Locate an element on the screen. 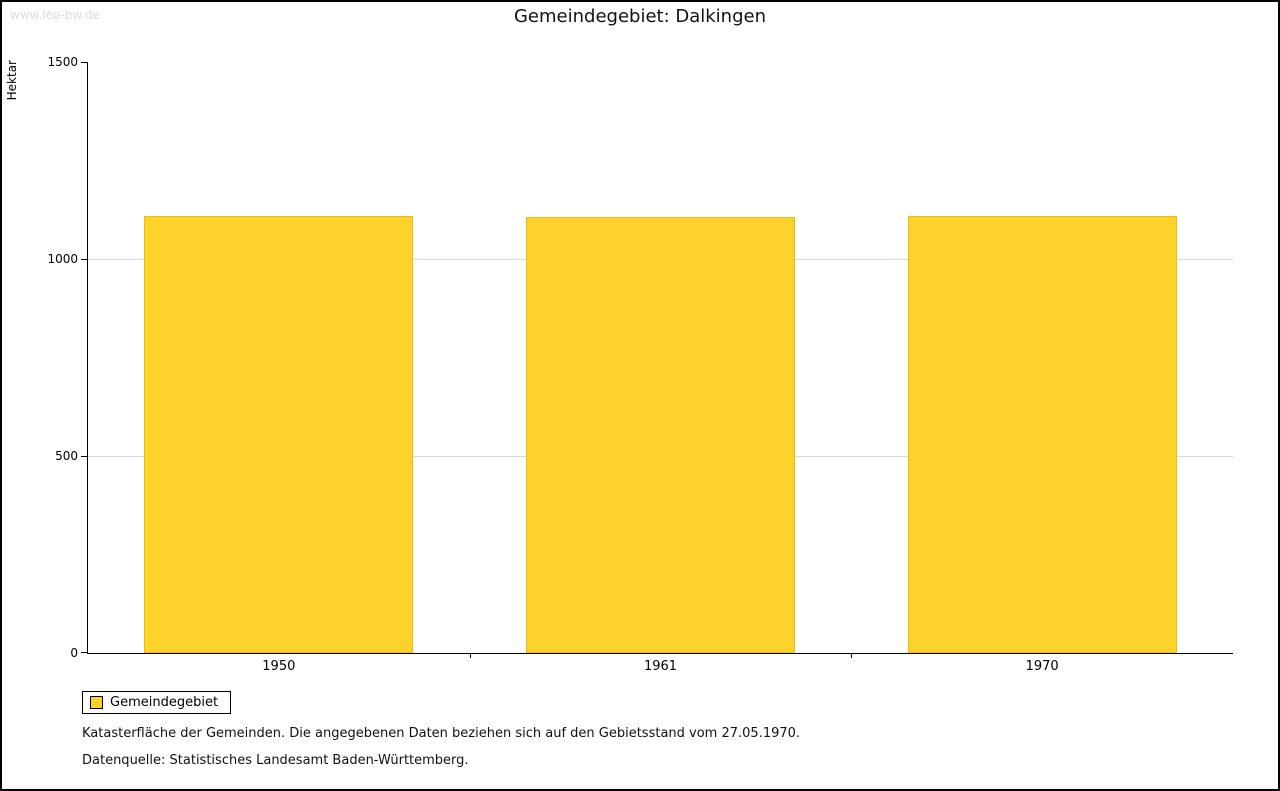 This screenshot has height=791, width=1280. chart-title: Gemeindegebiet: Dalkingen is located at coordinates (640, 16).